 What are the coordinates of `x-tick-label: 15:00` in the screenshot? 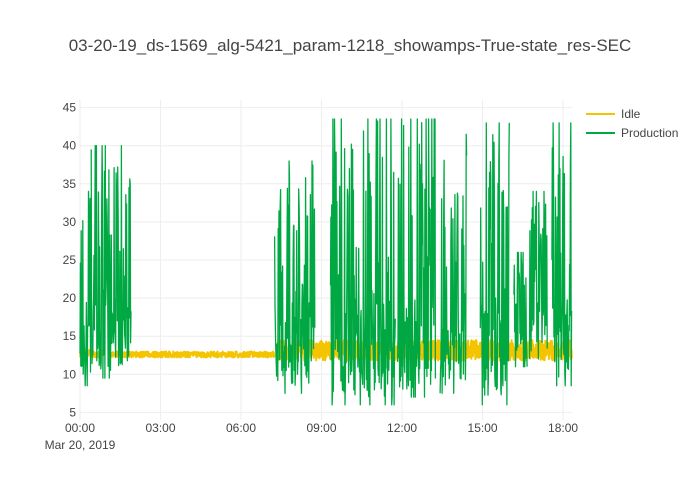 It's located at (483, 428).